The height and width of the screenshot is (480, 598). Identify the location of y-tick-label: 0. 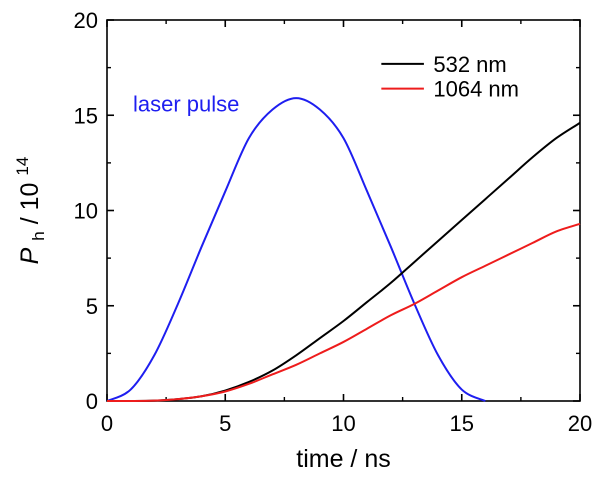
(92, 401).